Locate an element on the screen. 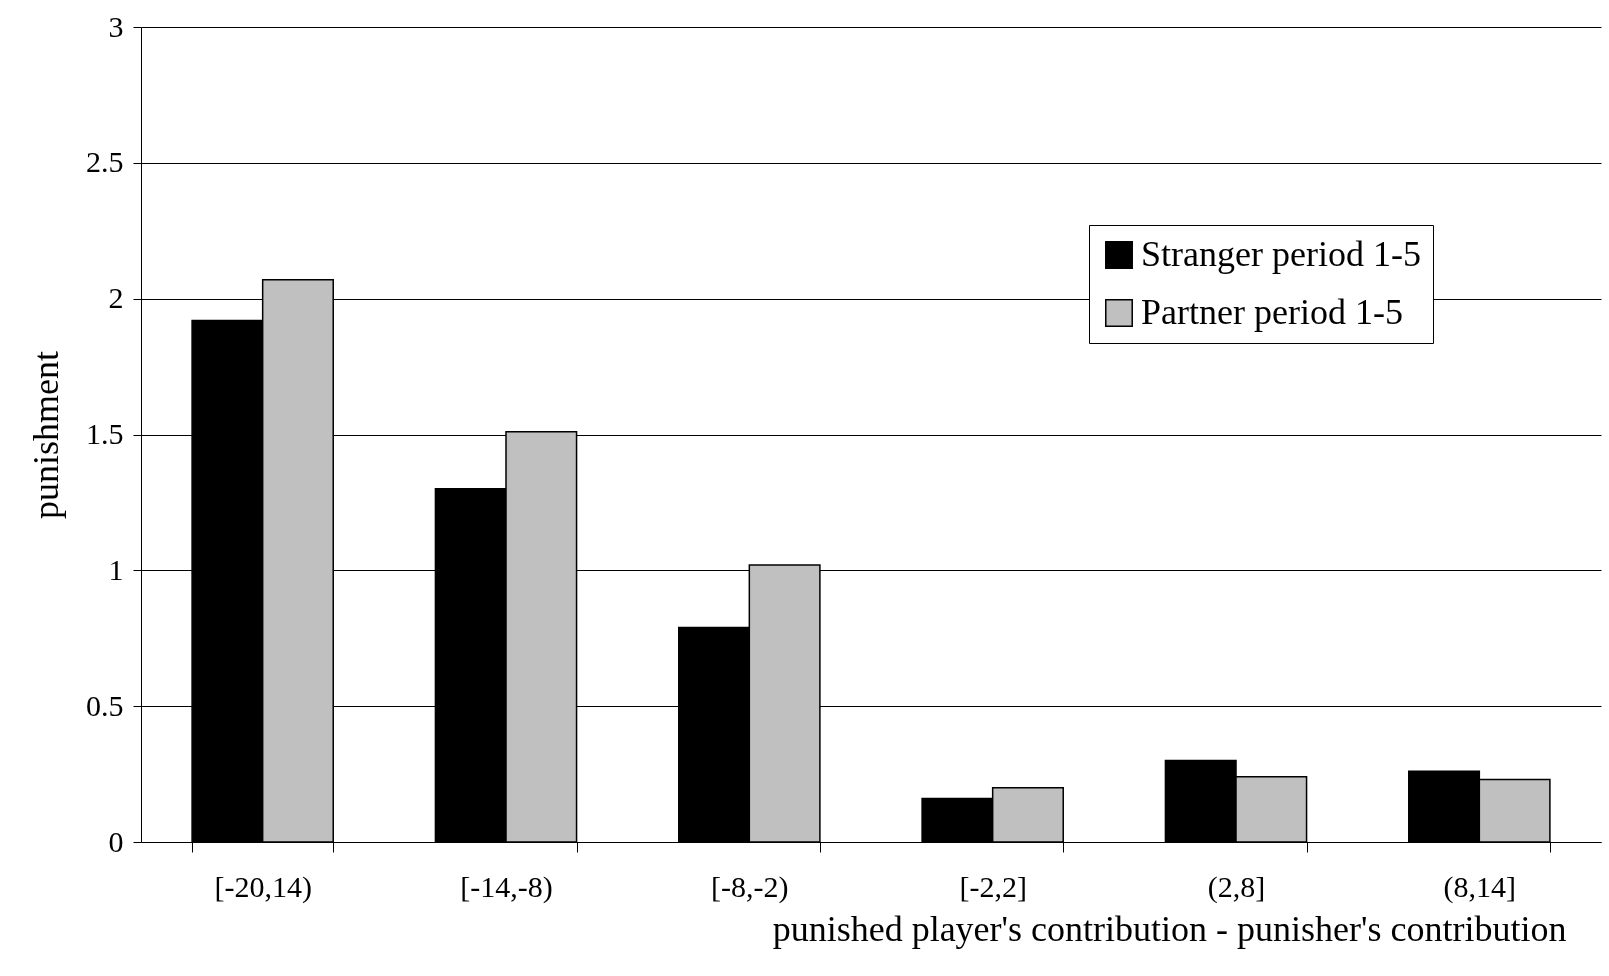 Image resolution: width=1609 pixels, height=976 pixels. y-tick-label: 0 is located at coordinates (116, 841).